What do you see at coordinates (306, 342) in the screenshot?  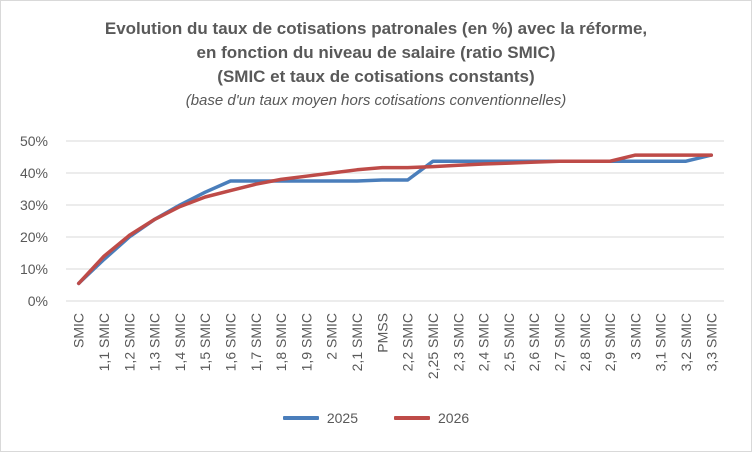 I see `x-tick-label: 1,9 SMIC` at bounding box center [306, 342].